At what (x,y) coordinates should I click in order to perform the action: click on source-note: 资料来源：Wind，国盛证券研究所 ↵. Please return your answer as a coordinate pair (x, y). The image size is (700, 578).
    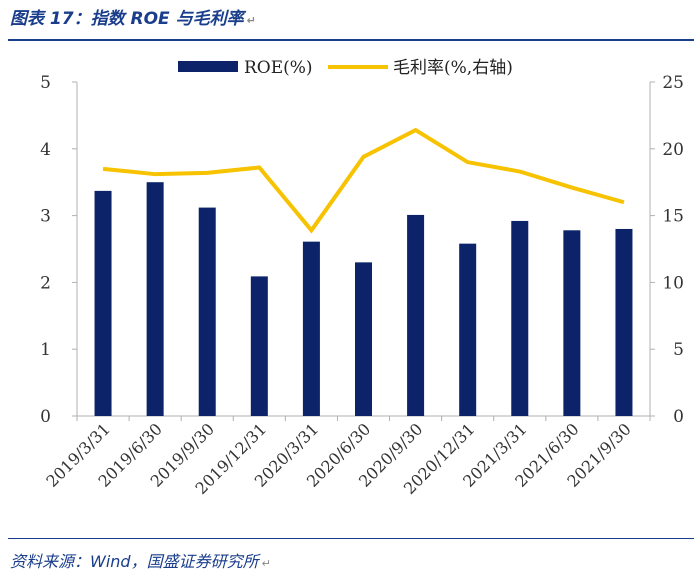
    Looking at the image, I should click on (140, 561).